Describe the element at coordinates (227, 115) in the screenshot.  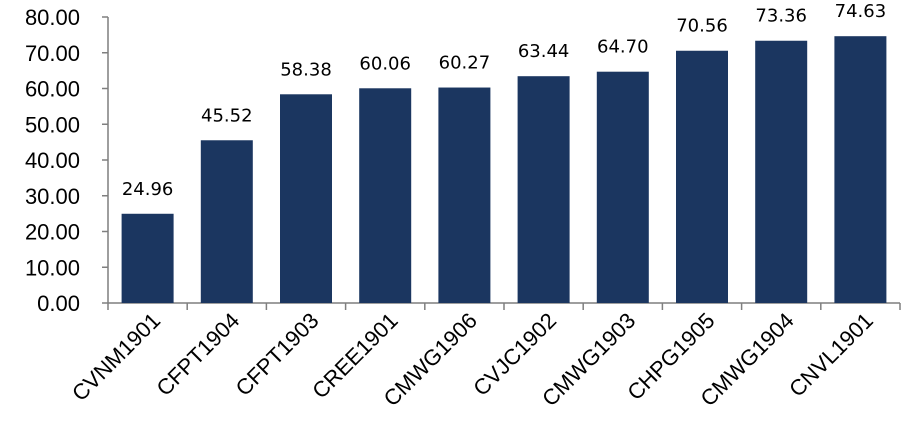
I see `data-label: 45.52` at that location.